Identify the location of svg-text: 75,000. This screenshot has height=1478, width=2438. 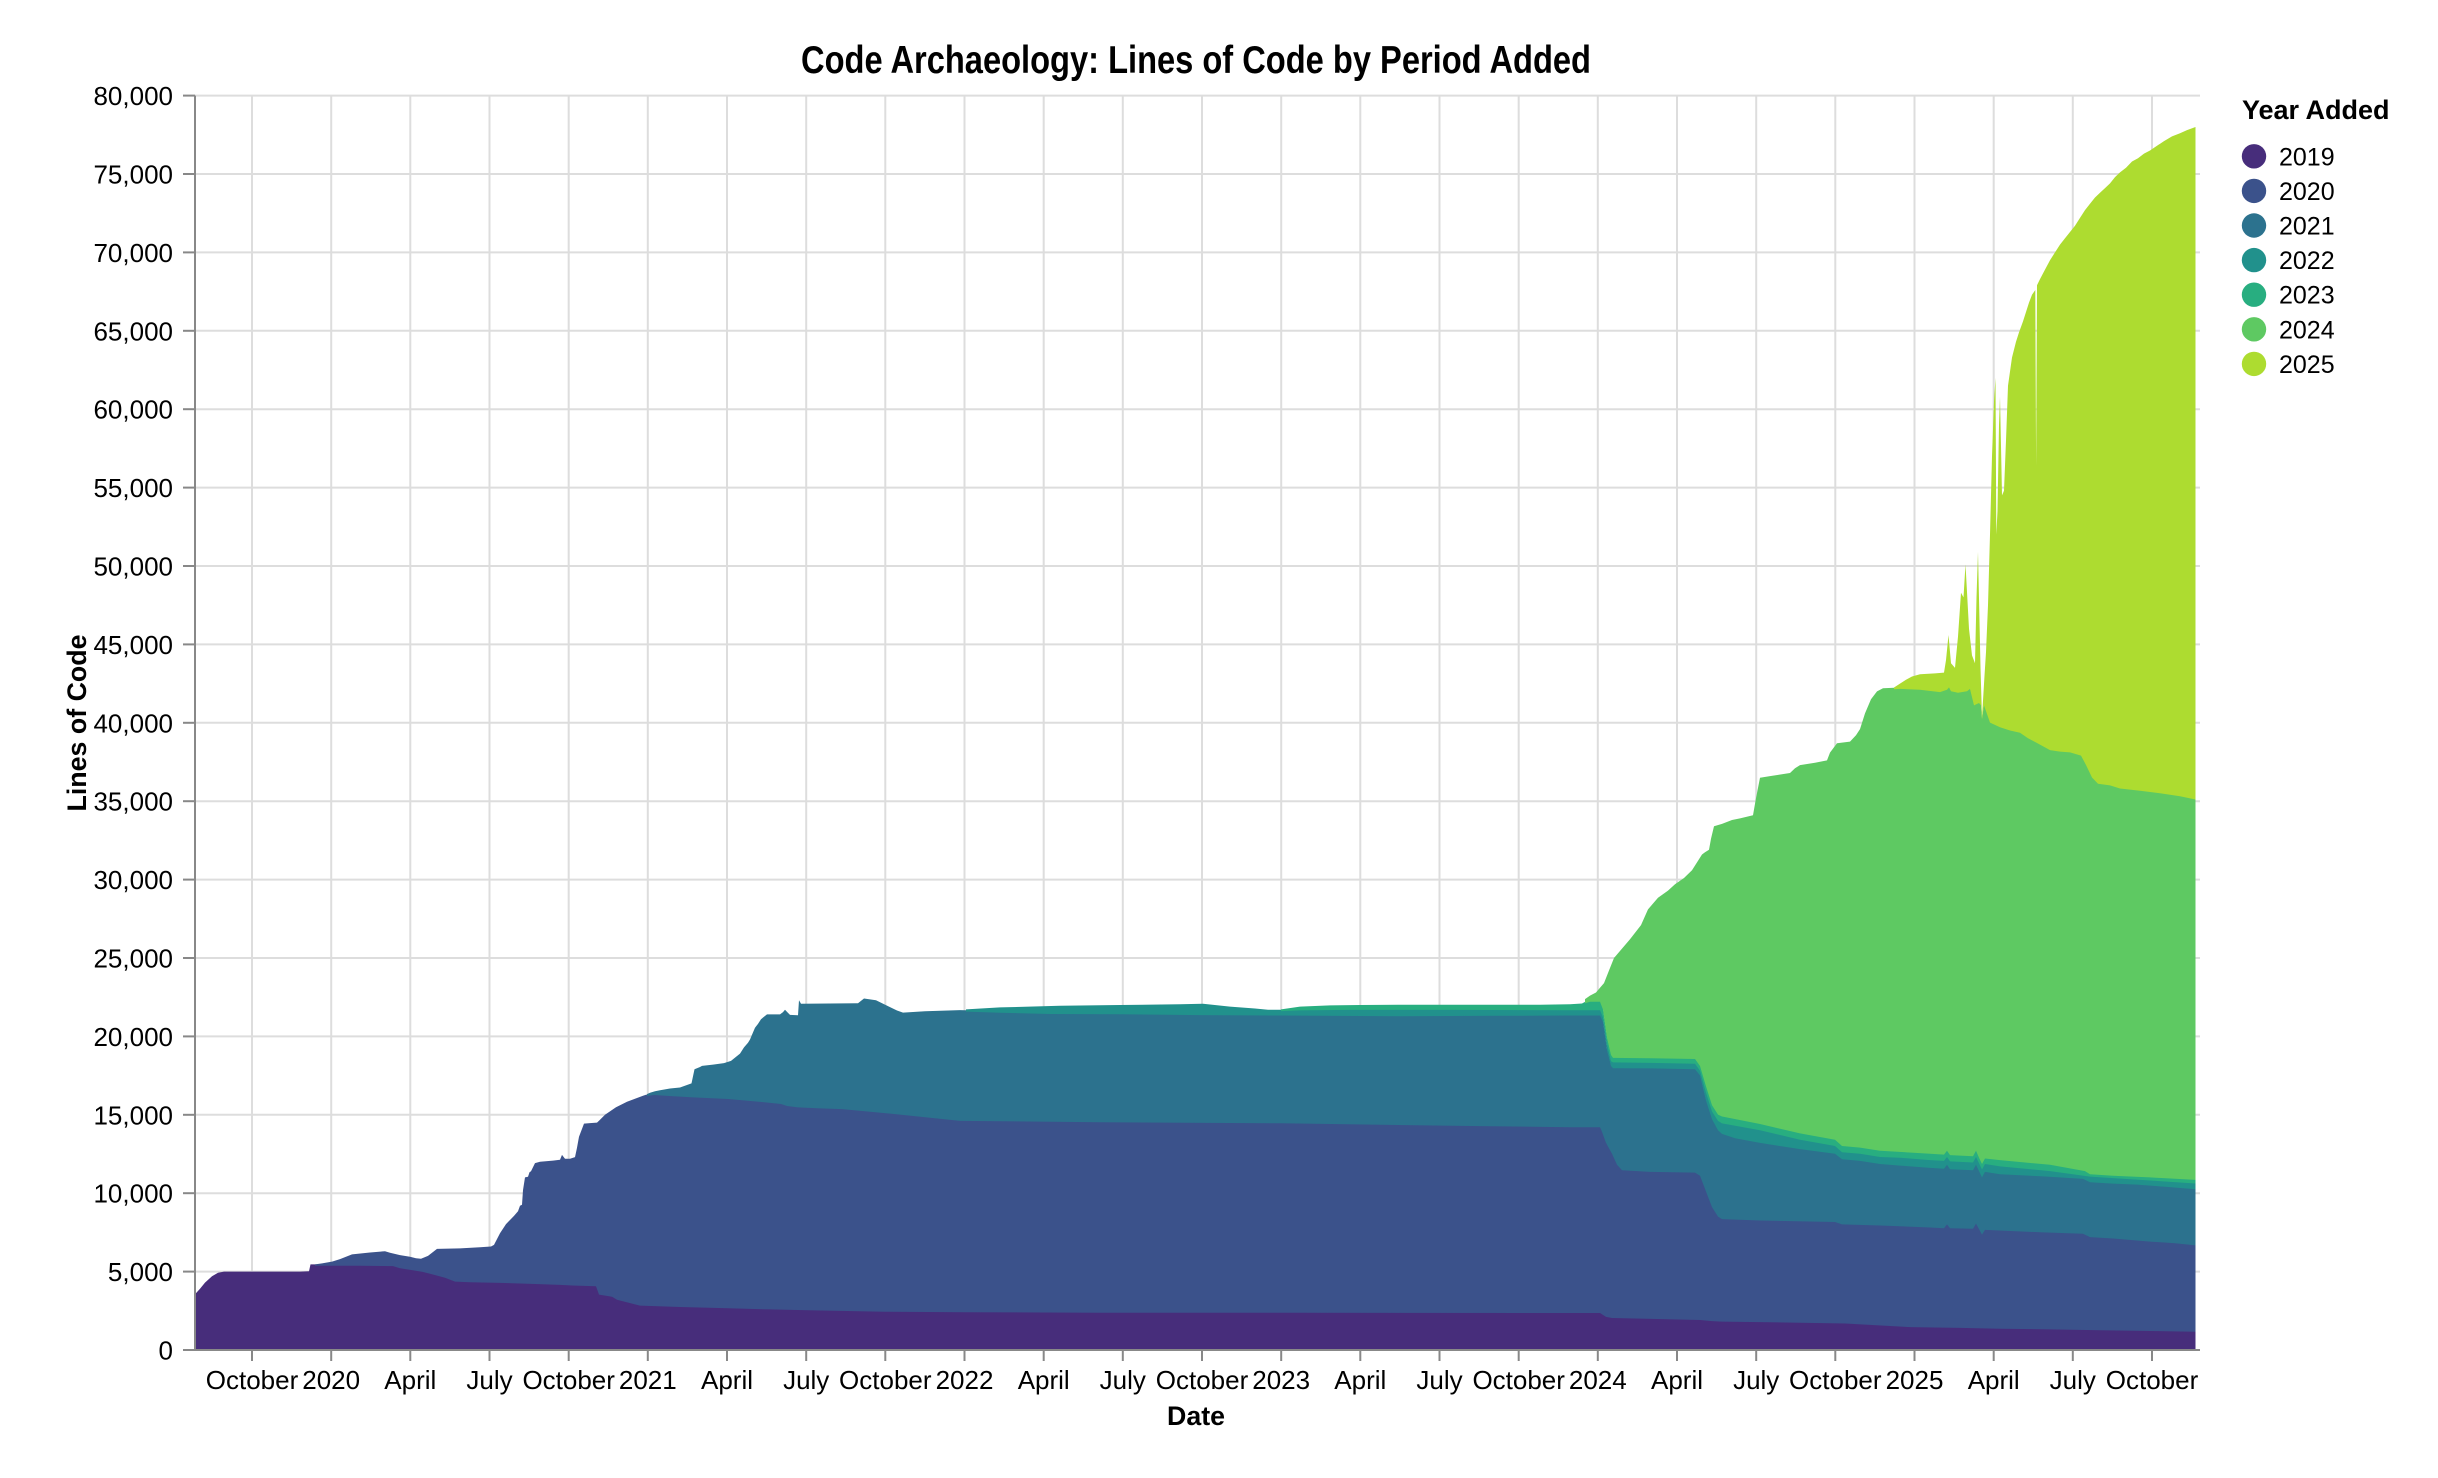
(133, 175).